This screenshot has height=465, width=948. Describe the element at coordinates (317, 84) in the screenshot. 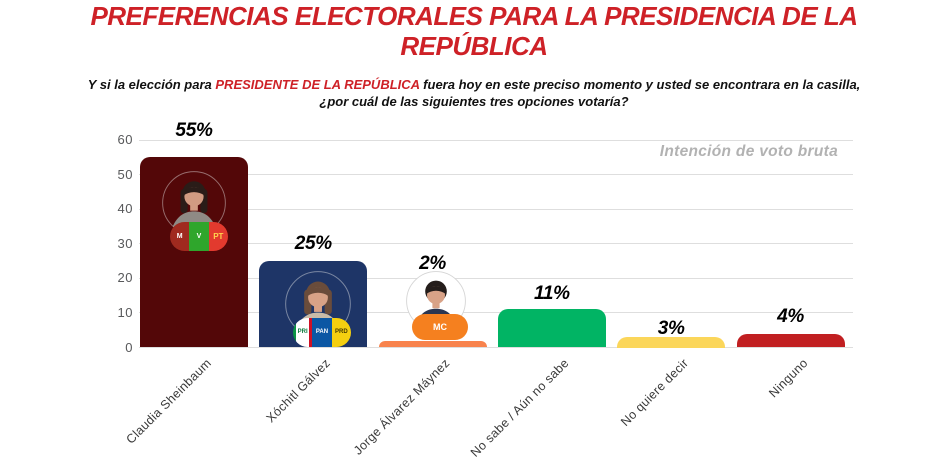

I see `question-highlight: PRESIDENTE DE LA REPÚBLICA` at that location.